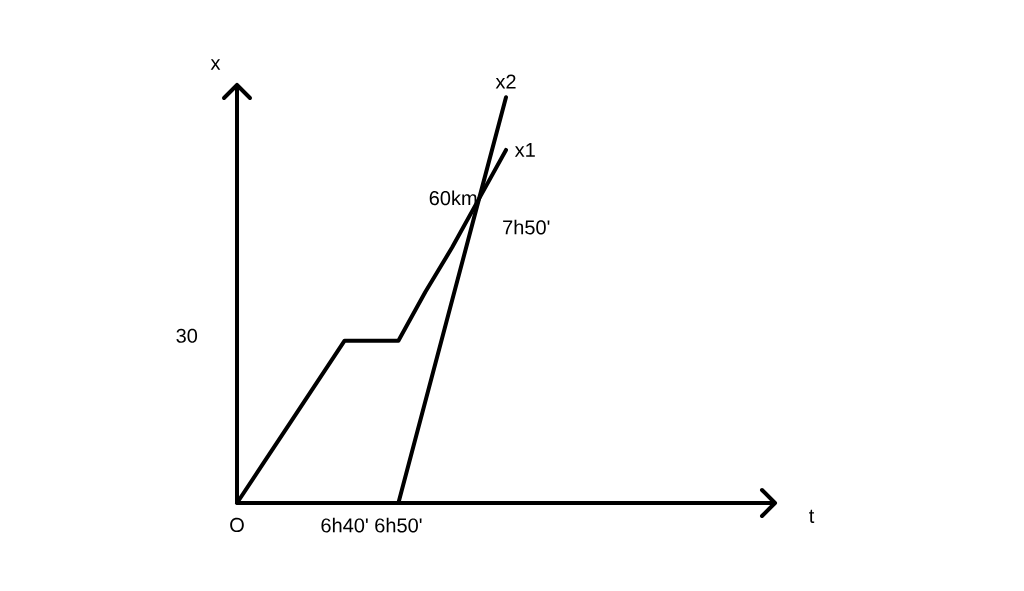 This screenshot has width=1024, height=591. I want to click on x-tick-label: 6h40', so click(344, 525).